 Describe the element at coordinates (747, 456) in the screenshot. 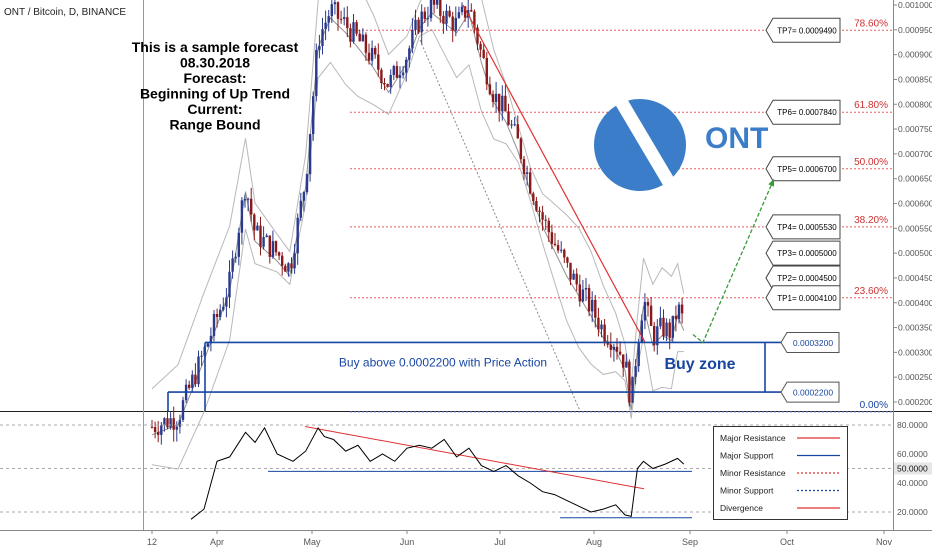

I see `legend-label: Major Support` at that location.